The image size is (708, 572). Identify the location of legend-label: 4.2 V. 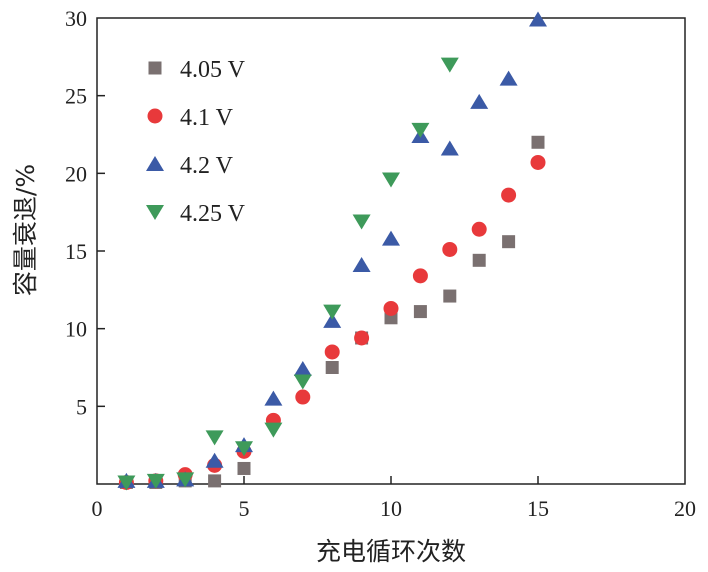
(207, 166).